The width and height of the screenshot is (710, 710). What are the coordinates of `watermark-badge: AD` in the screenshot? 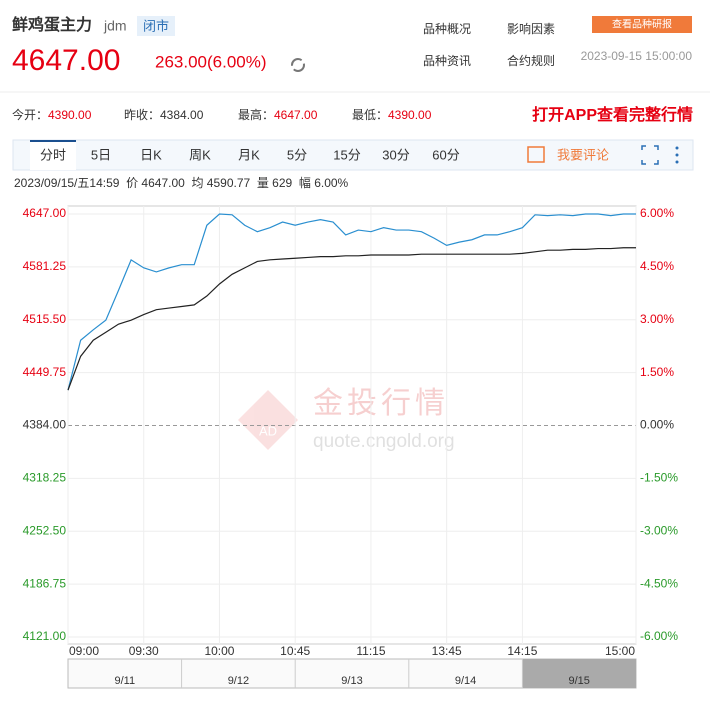 It's located at (268, 430).